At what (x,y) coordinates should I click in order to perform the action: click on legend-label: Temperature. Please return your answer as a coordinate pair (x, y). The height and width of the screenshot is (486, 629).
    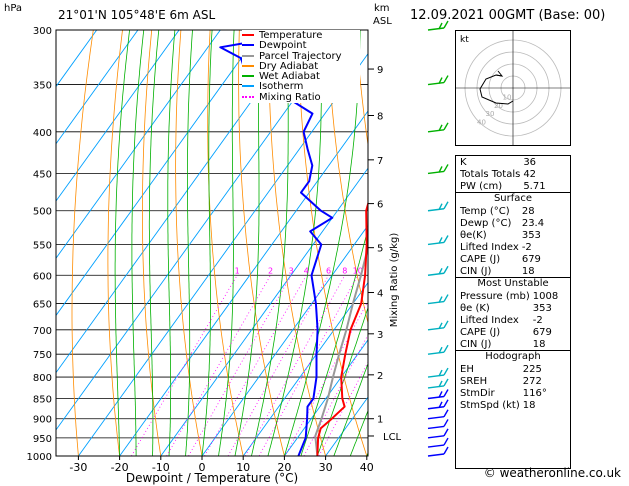
    Looking at the image, I should click on (291, 35).